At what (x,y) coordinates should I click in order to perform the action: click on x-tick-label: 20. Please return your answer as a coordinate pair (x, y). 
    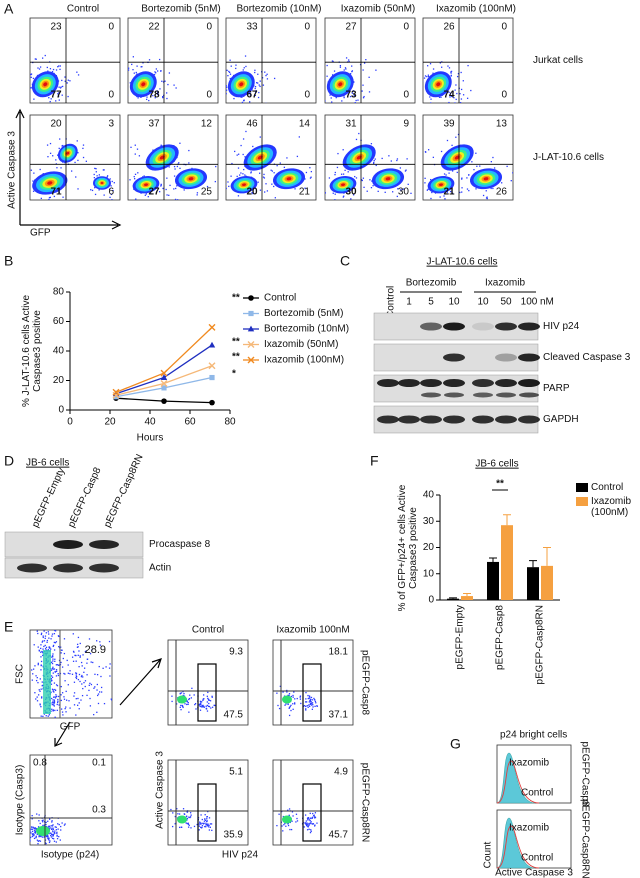
    Looking at the image, I should click on (110, 422).